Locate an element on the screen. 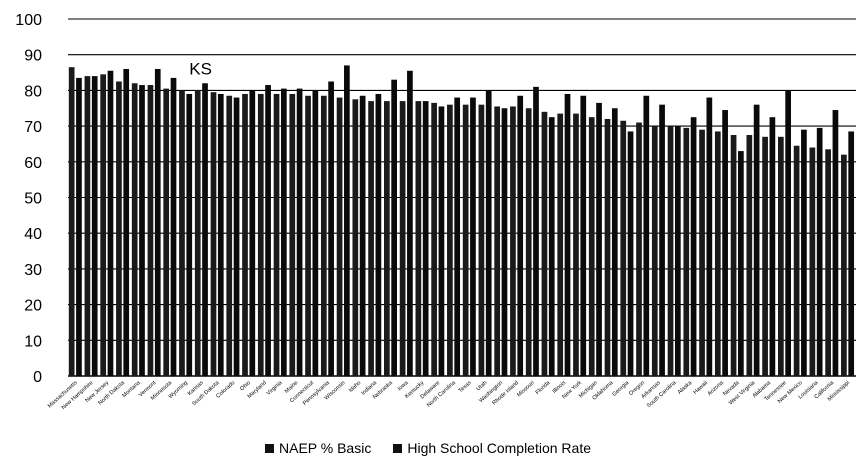 The height and width of the screenshot is (462, 856). x-tick-label: Ohio is located at coordinates (245, 386).